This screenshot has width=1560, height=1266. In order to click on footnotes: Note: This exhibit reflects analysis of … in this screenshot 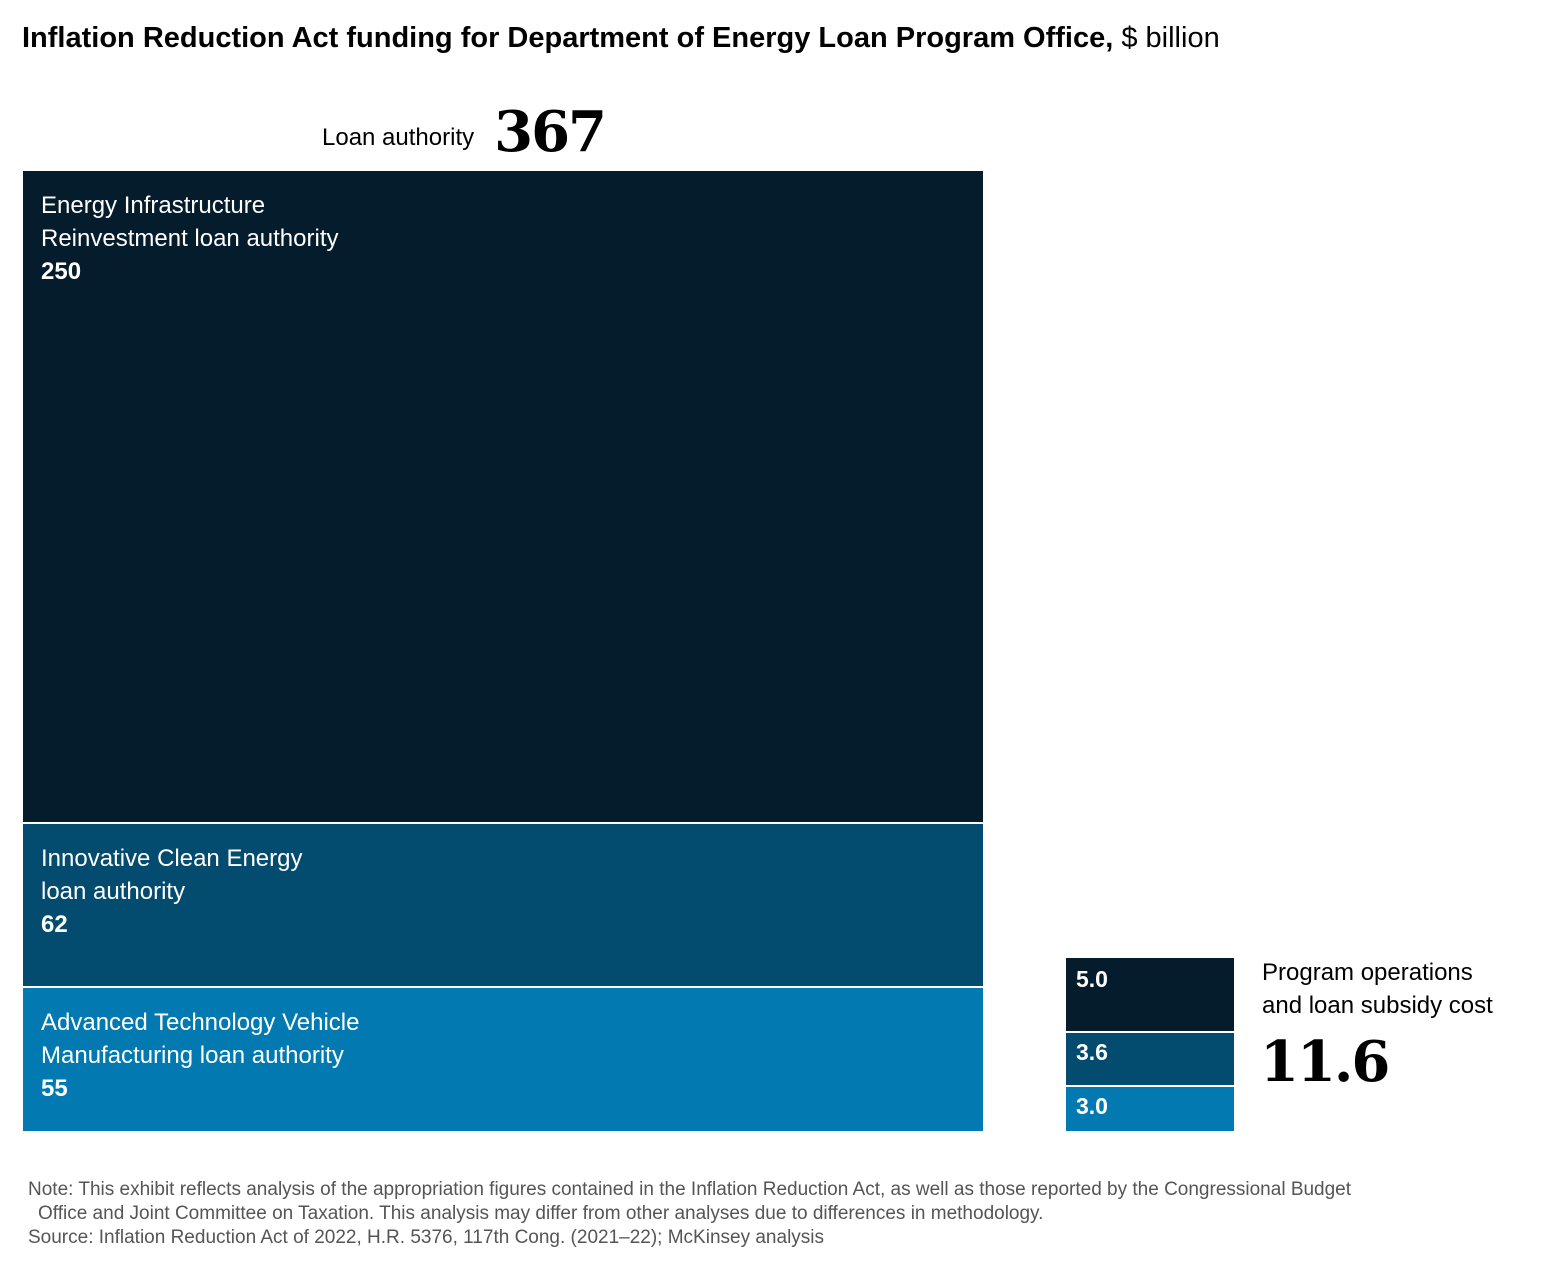, I will do `click(783, 1214)`.